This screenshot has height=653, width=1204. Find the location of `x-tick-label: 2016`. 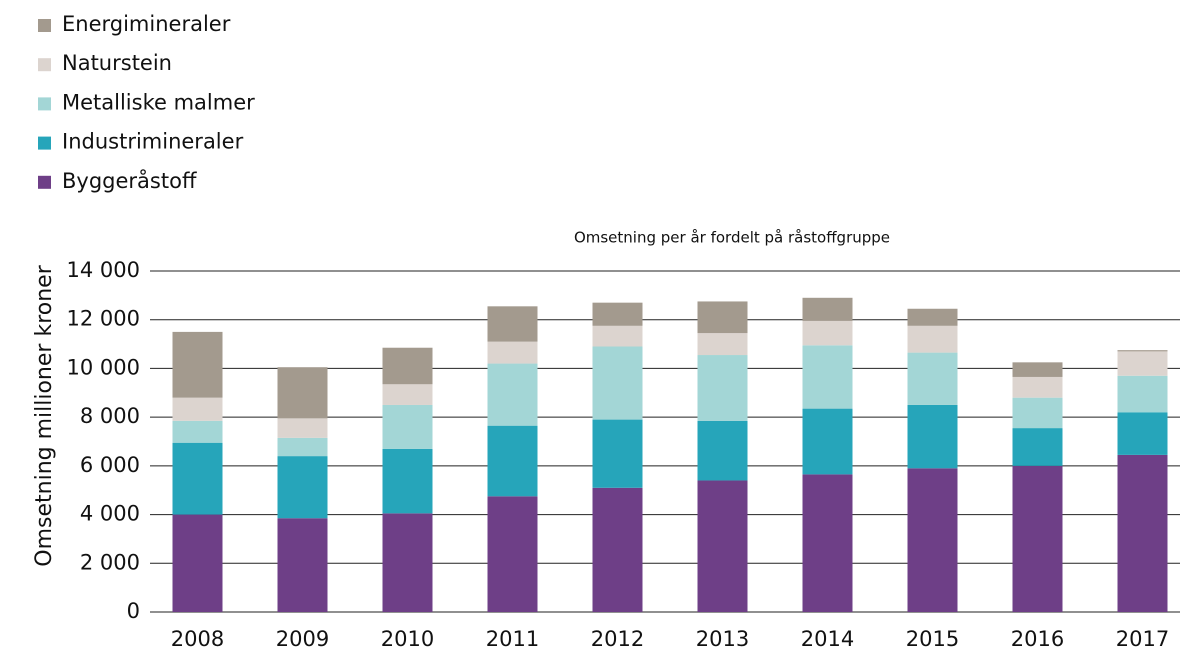

x-tick-label: 2016 is located at coordinates (1037, 639).